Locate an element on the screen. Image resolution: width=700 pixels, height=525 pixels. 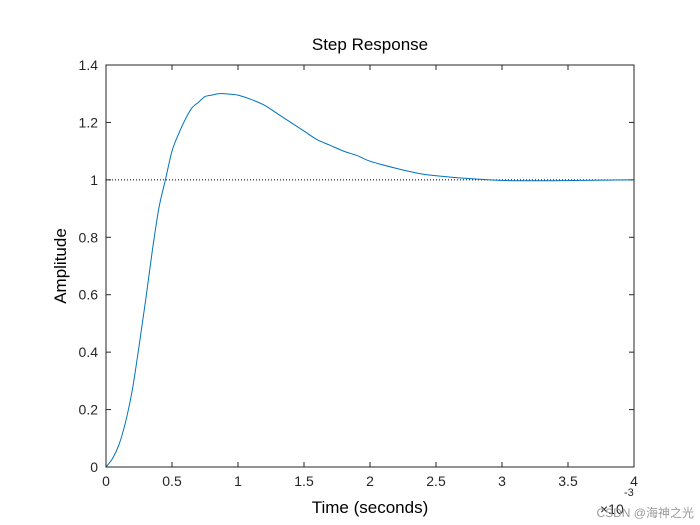
x-tick-label: 3 is located at coordinates (502, 481).